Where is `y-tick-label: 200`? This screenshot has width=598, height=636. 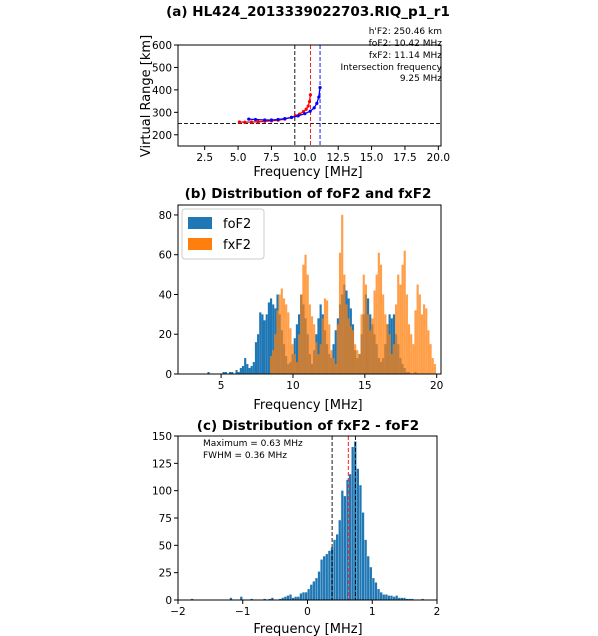 y-tick-label: 200 is located at coordinates (162, 136).